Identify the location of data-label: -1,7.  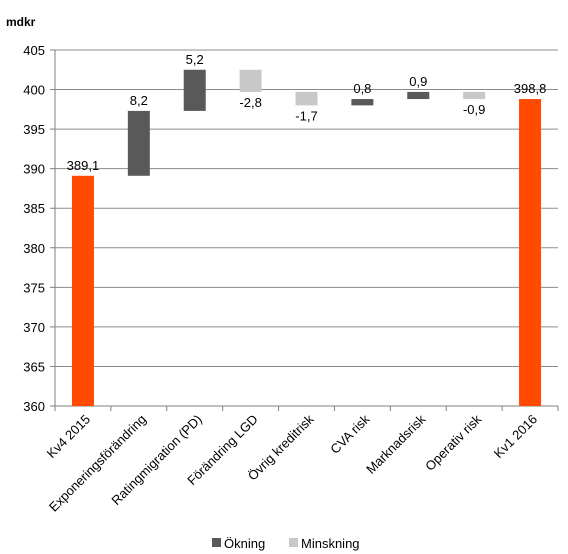
(306, 115).